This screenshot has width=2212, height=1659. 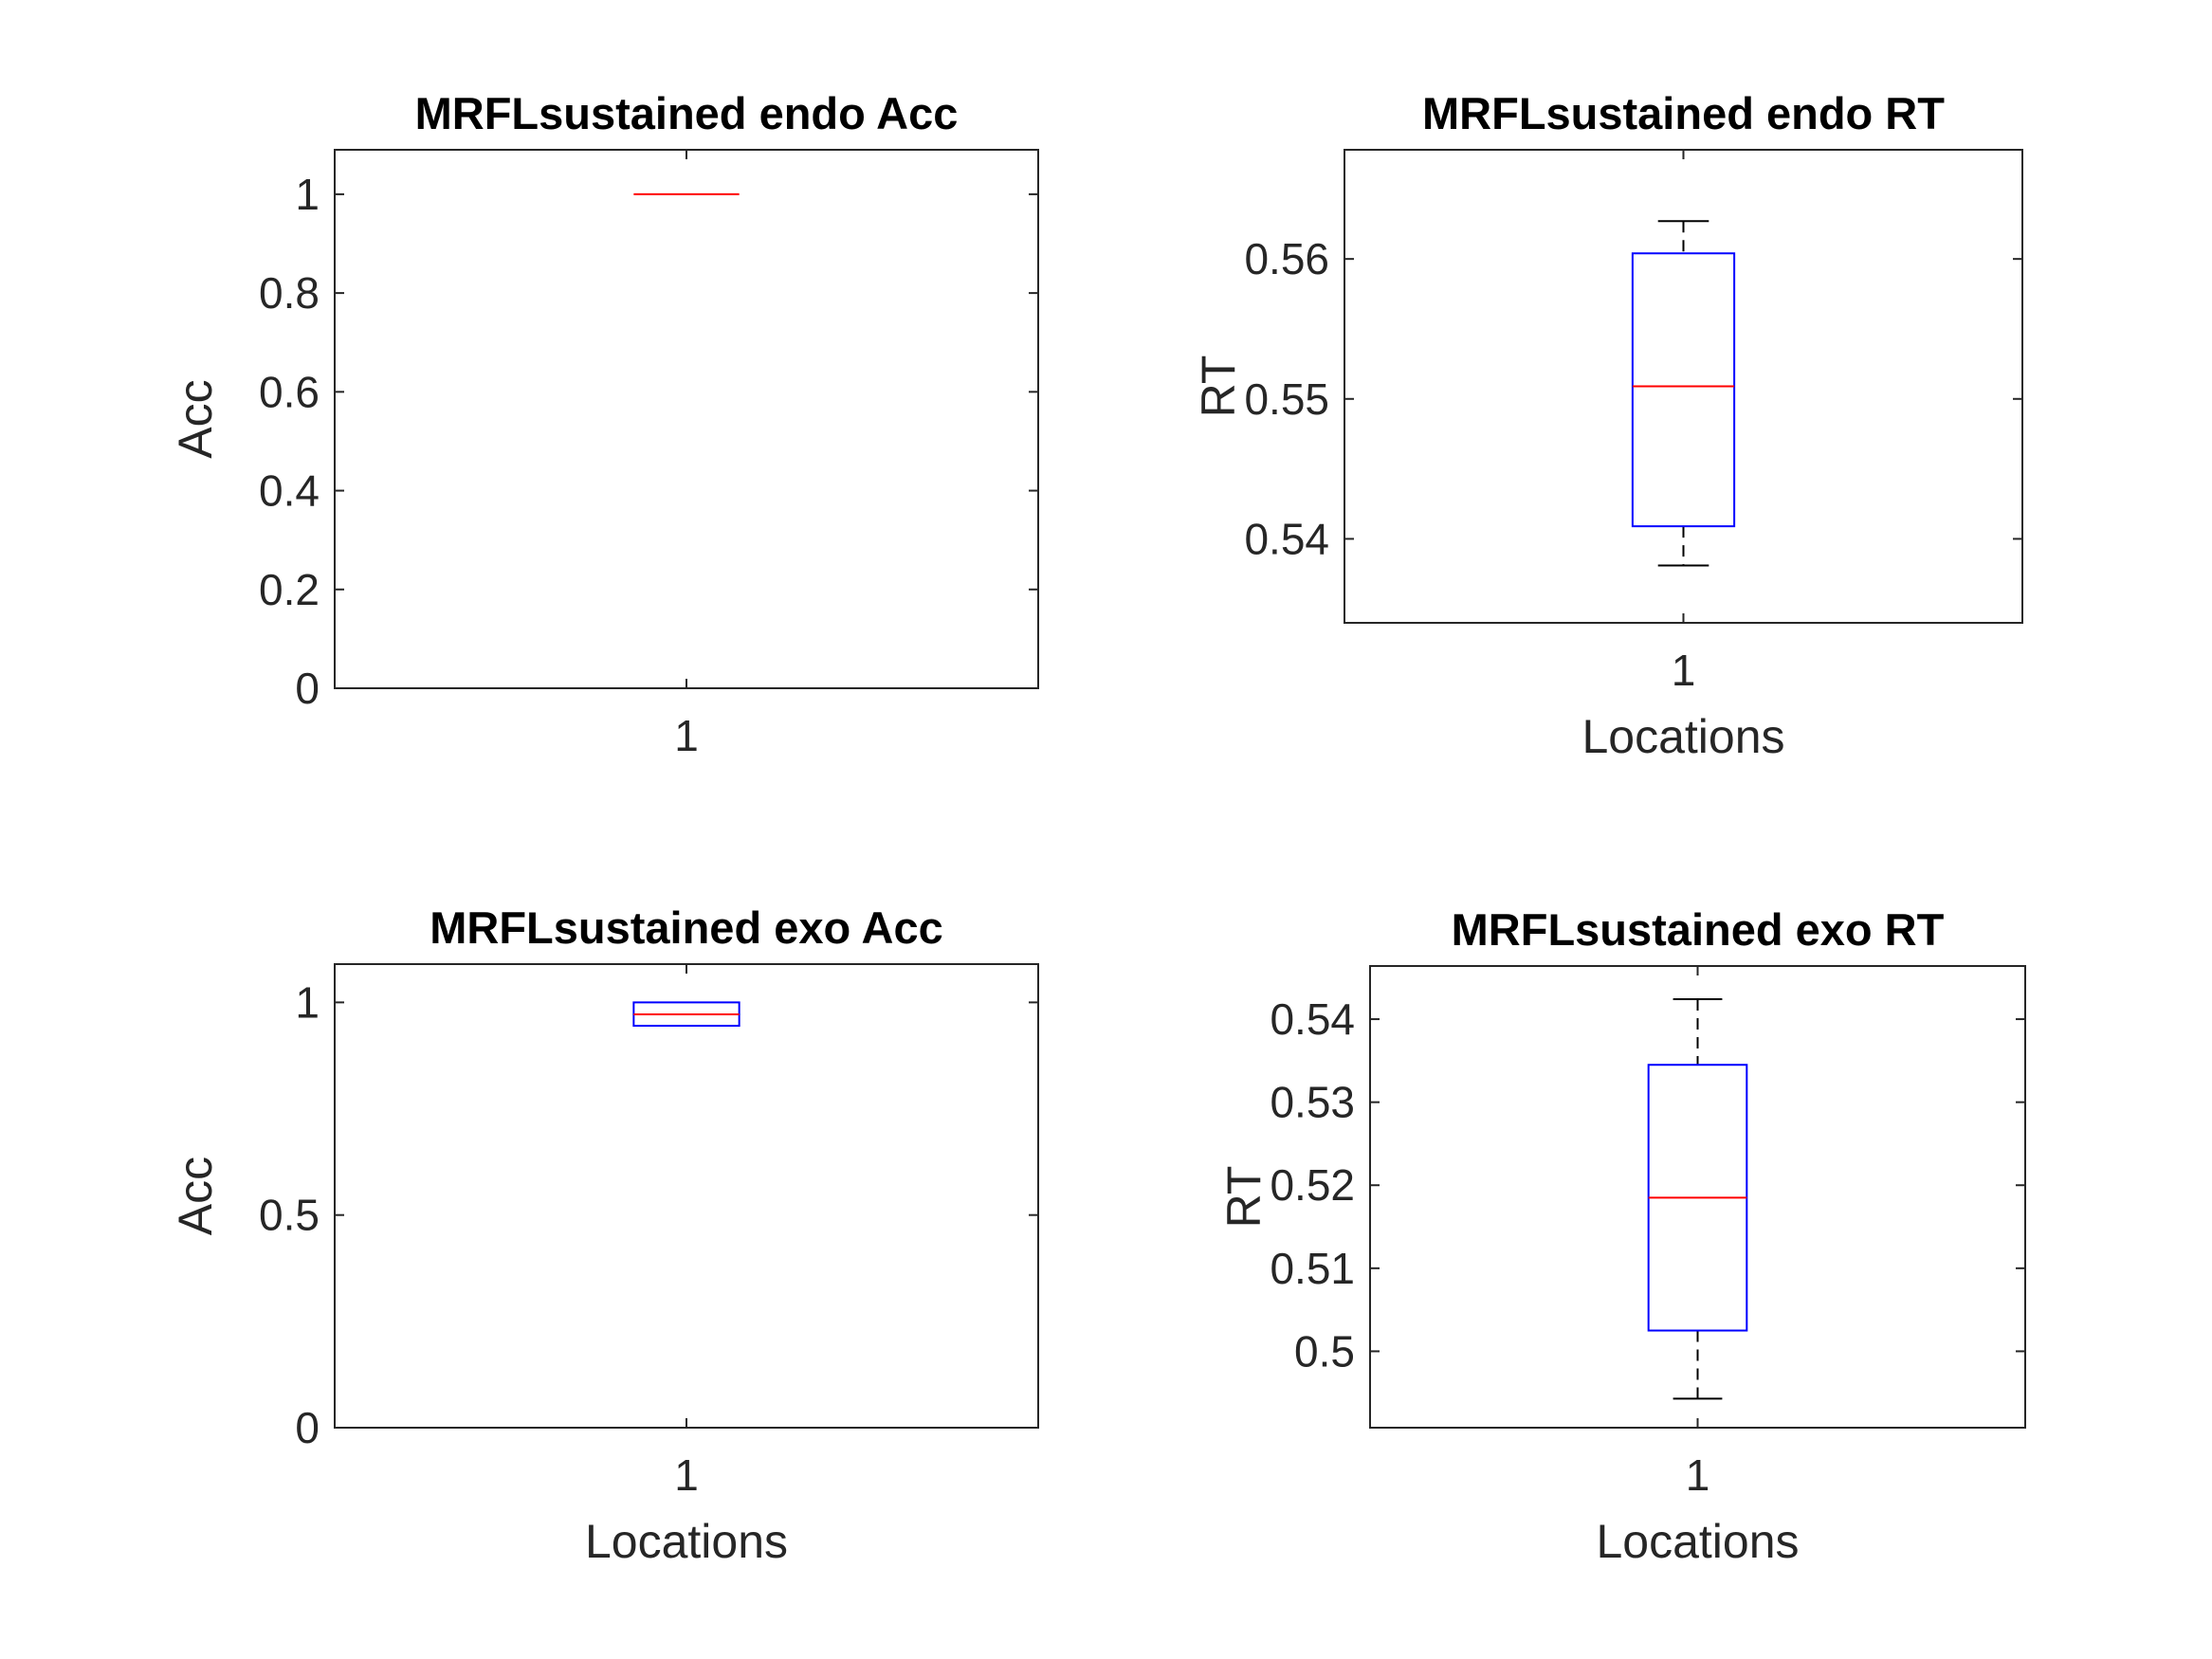 I want to click on box-iqr, so click(x=1683, y=390).